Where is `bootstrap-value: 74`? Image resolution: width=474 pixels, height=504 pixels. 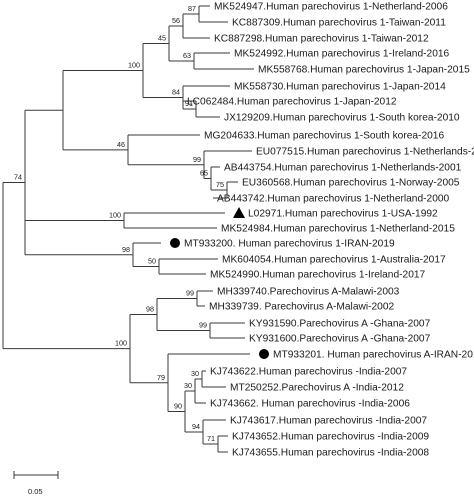 bootstrap-value: 74 is located at coordinates (18, 176).